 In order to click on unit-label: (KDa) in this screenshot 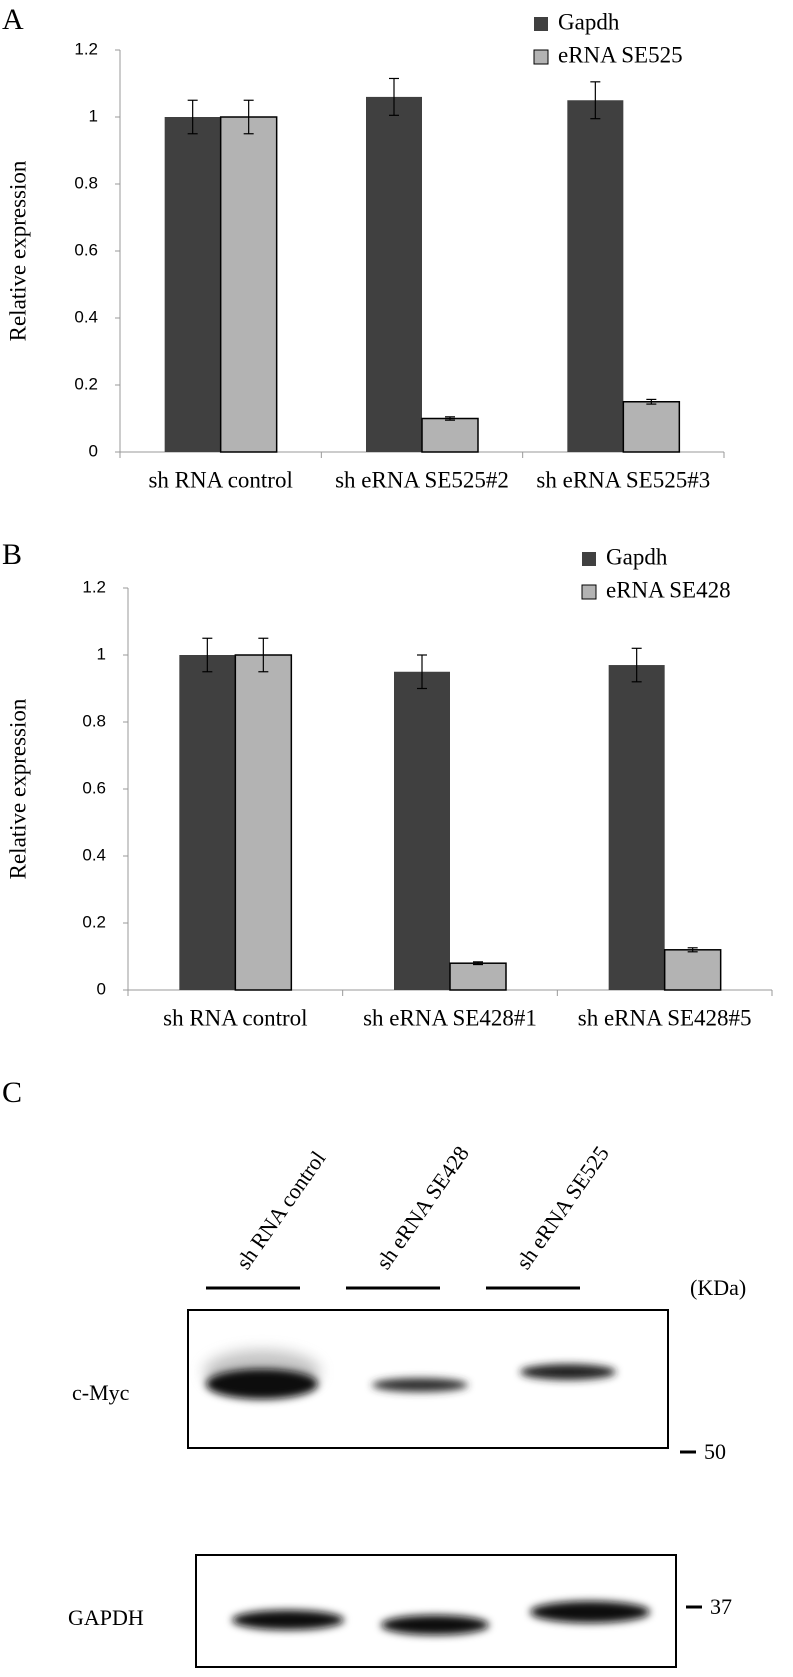, I will do `click(718, 1287)`.